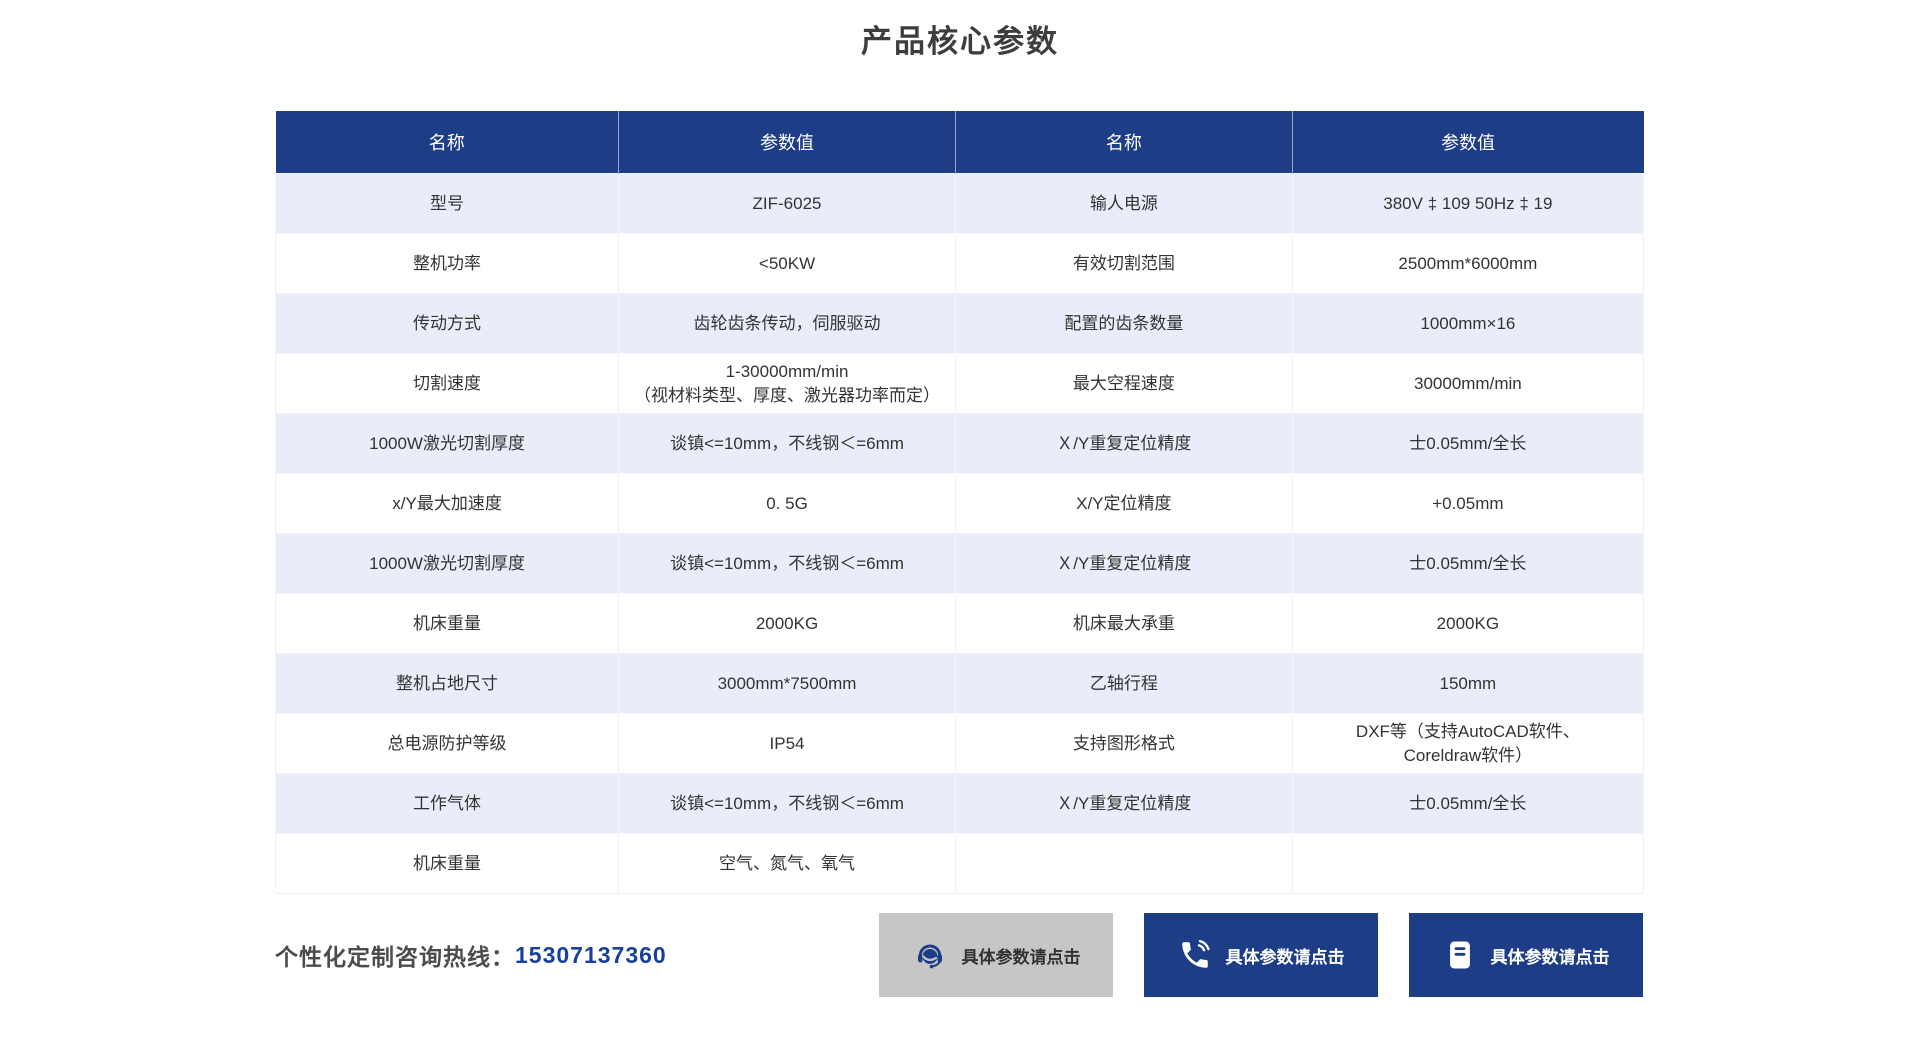 This screenshot has height=1052, width=1920. What do you see at coordinates (787, 863) in the screenshot?
I see `param-value: 空气、氮气、氧气` at bounding box center [787, 863].